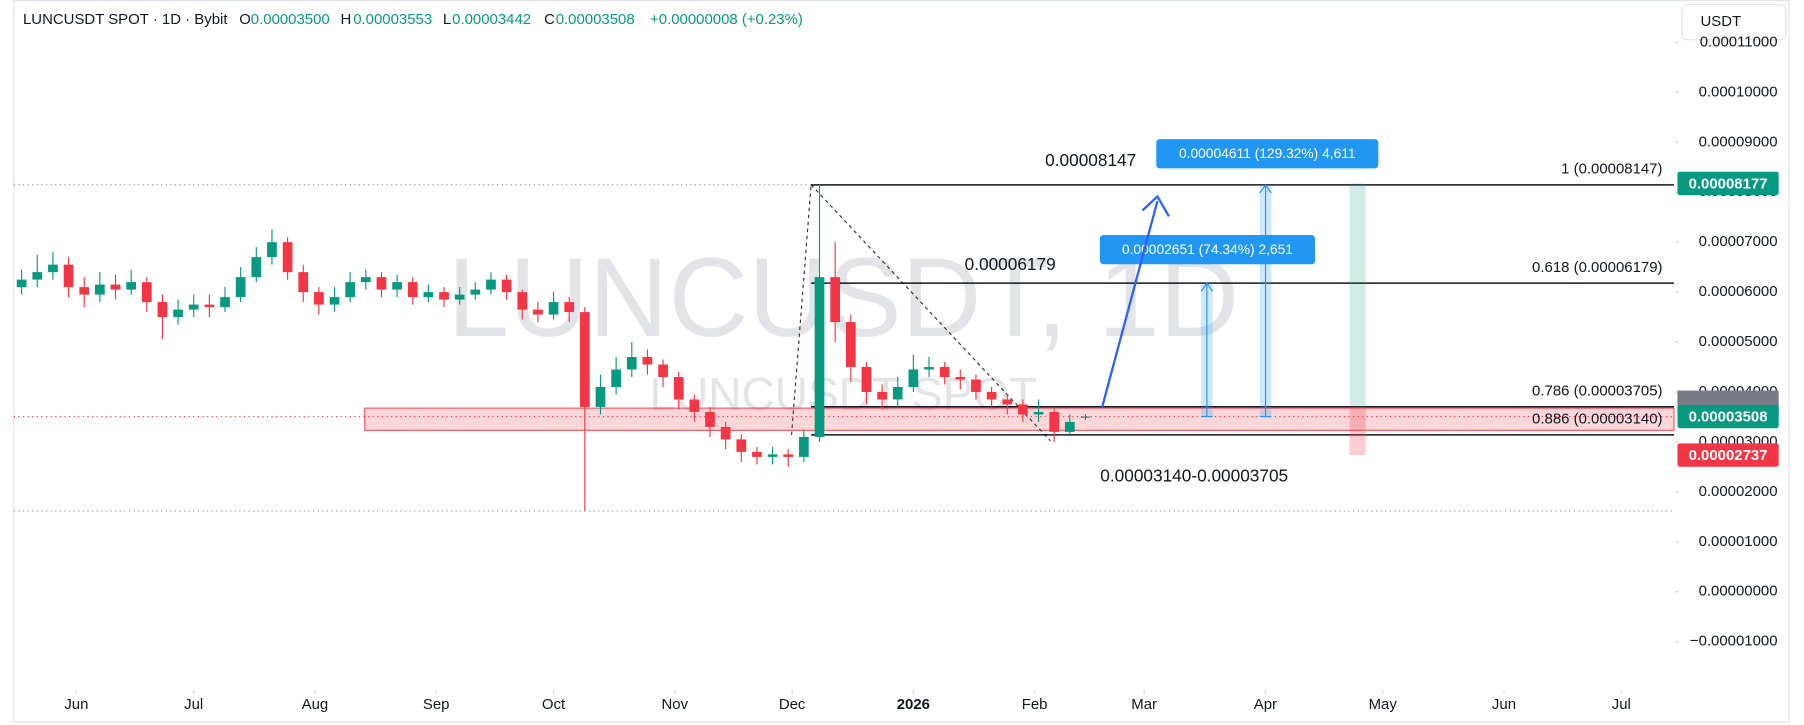  Describe the element at coordinates (844, 394) in the screenshot. I see `watermark-subtitle: LUNCUSDT SPOT` at that location.